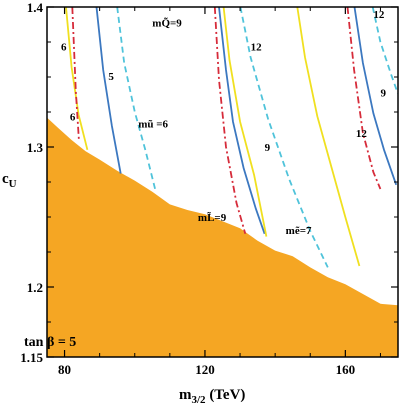  Describe the element at coordinates (257, 47) in the screenshot. I see `contour-annotation-6: 12` at that location.